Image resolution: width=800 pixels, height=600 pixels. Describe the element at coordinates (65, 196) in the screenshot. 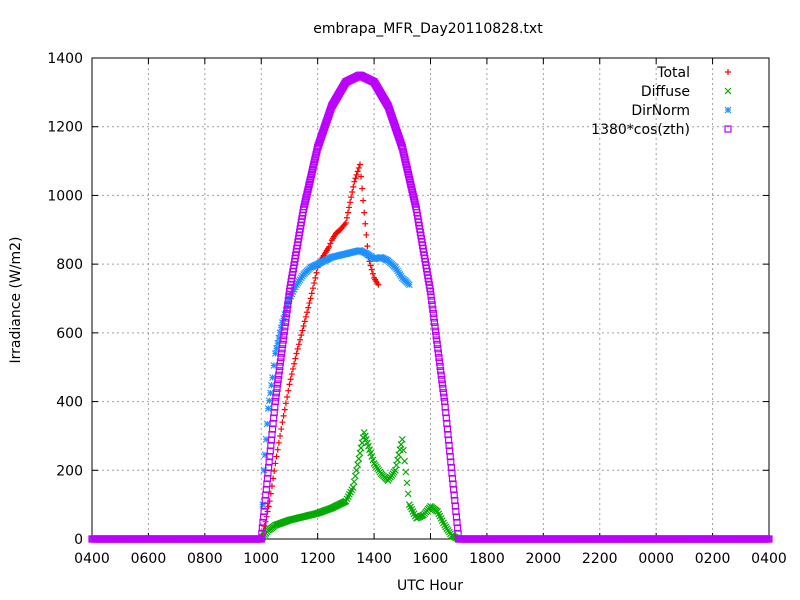

I see `y-tick-label: 1000` at that location.